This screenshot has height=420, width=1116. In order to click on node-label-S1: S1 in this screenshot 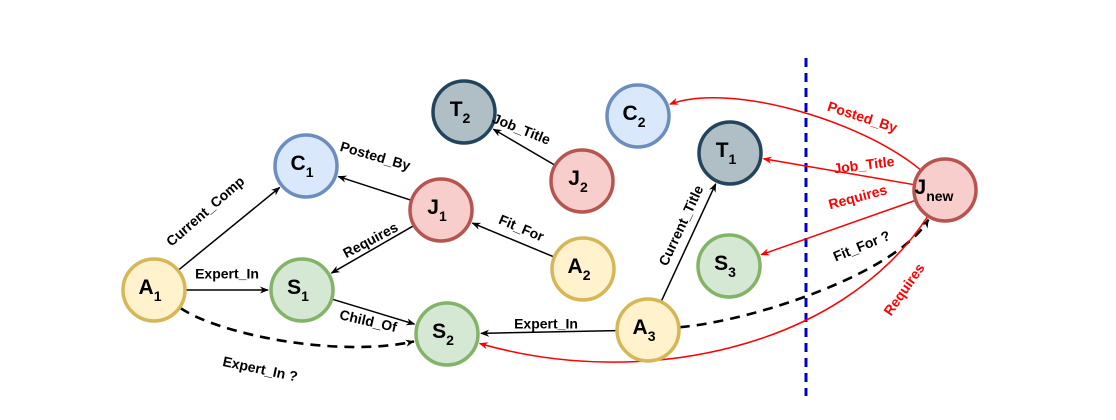, I will do `click(298, 290)`.